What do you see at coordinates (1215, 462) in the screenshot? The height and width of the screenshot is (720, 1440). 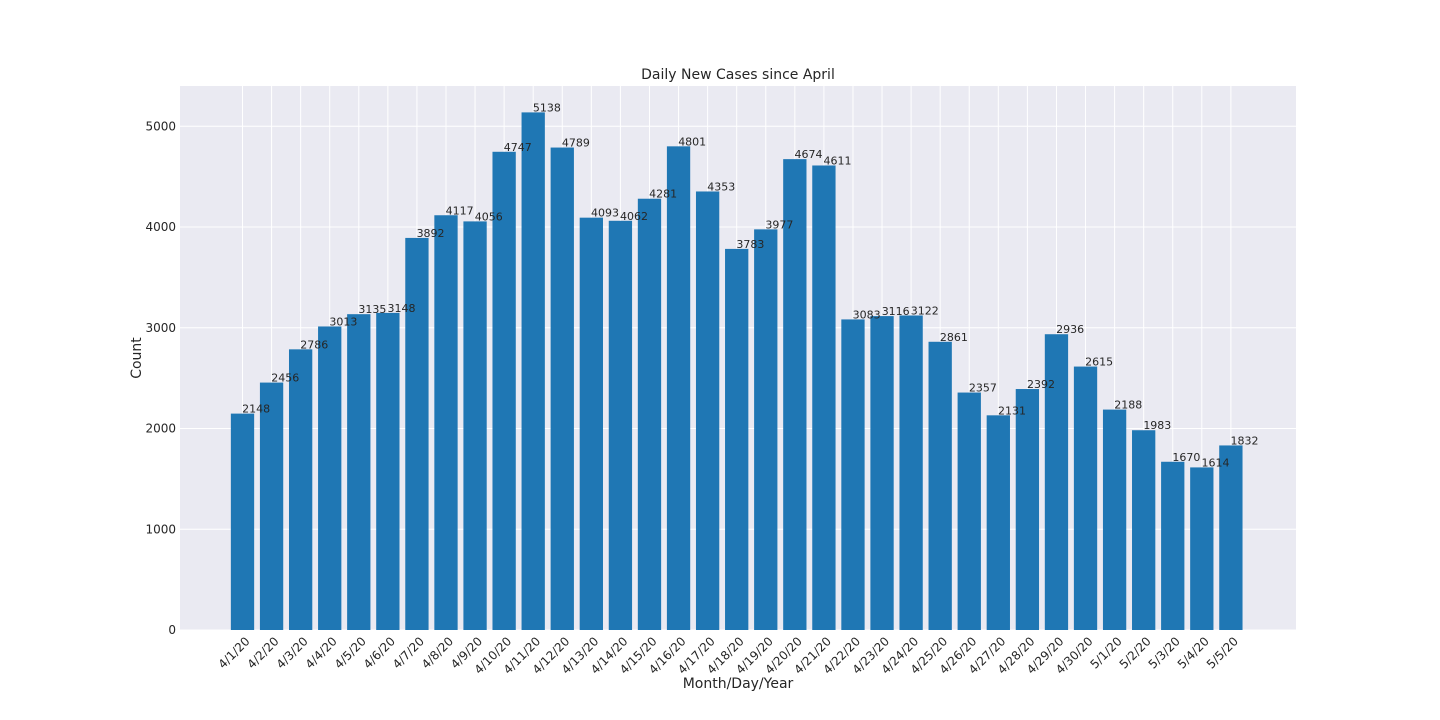 I see `bar-value-label: 1614` at bounding box center [1215, 462].